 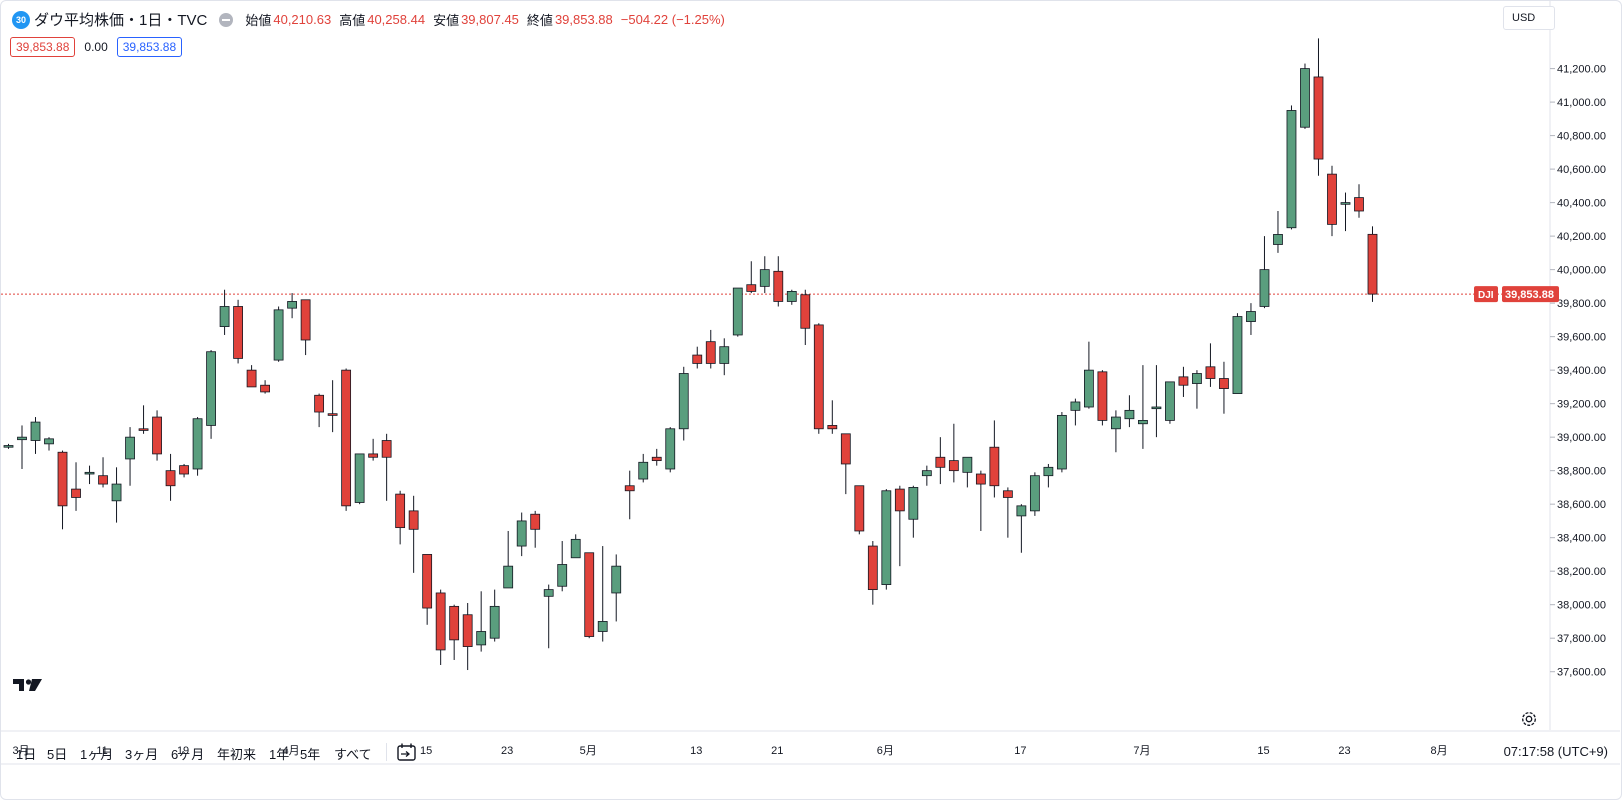 What do you see at coordinates (149, 47) in the screenshot?
I see `buy-price-button: 39,853.88` at bounding box center [149, 47].